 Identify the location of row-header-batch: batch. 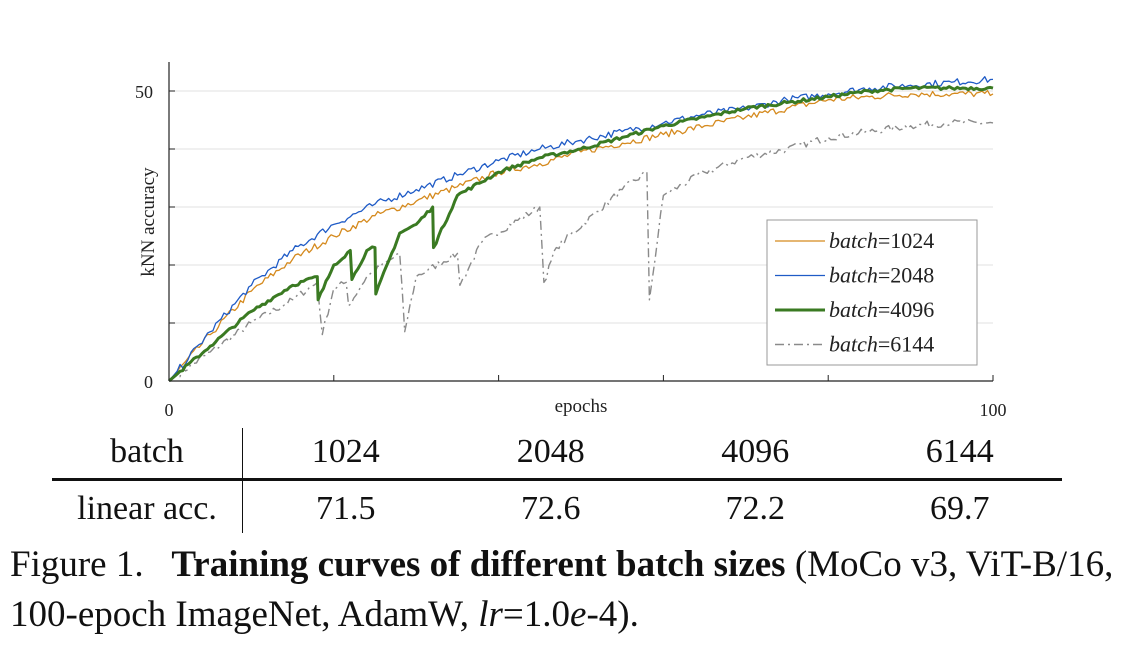
(147, 454).